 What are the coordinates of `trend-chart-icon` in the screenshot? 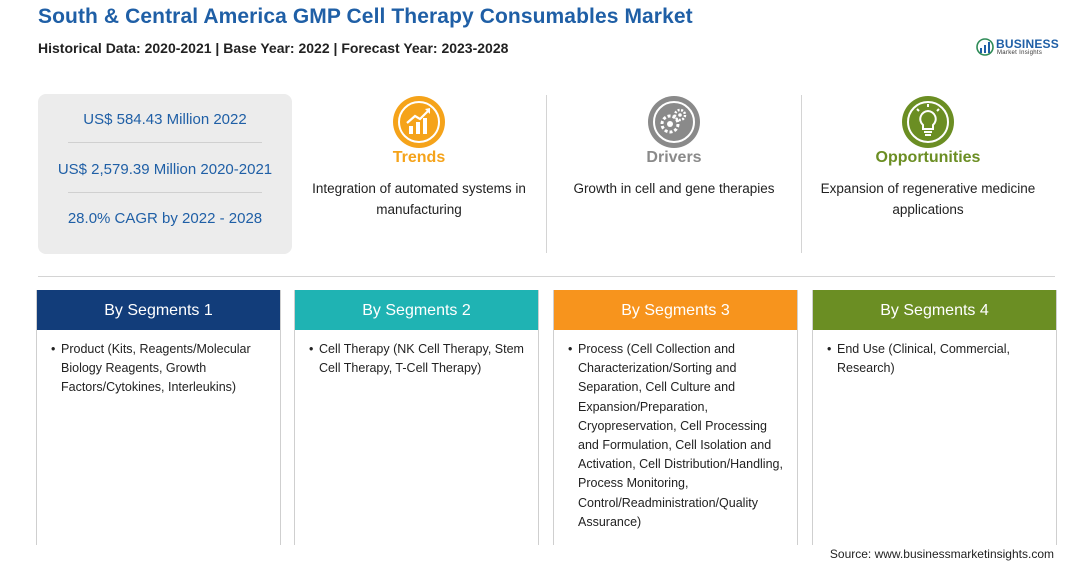 It's located at (419, 122).